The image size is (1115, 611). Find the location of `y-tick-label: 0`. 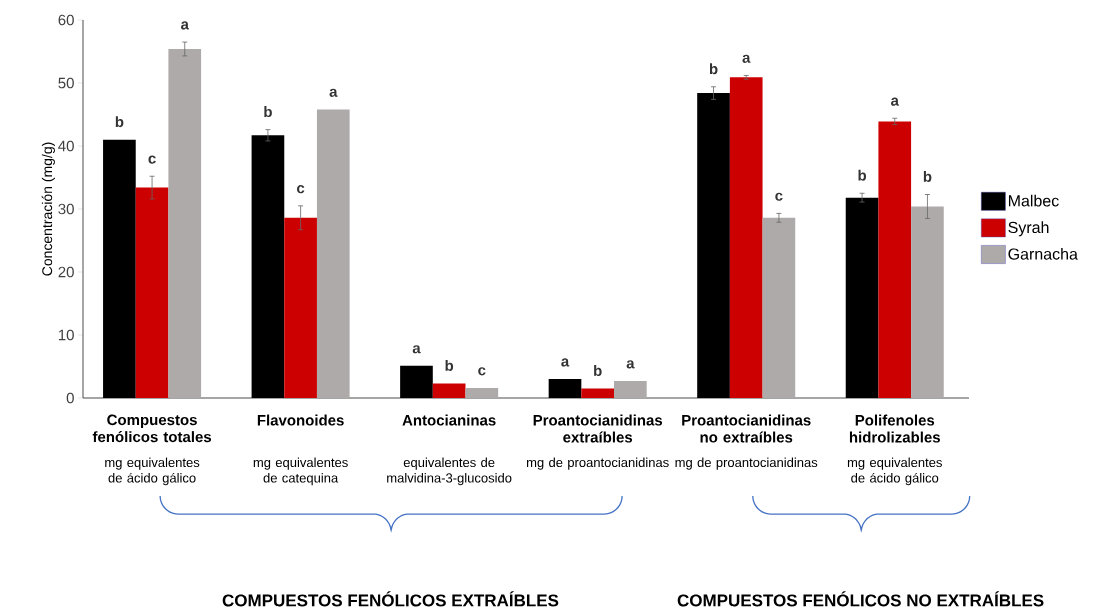

y-tick-label: 0 is located at coordinates (70, 398).